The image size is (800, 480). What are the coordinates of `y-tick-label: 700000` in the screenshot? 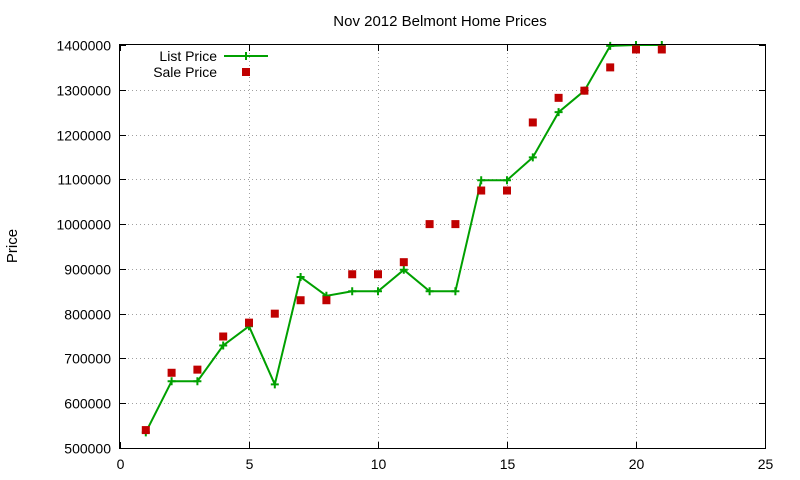 It's located at (87, 359).